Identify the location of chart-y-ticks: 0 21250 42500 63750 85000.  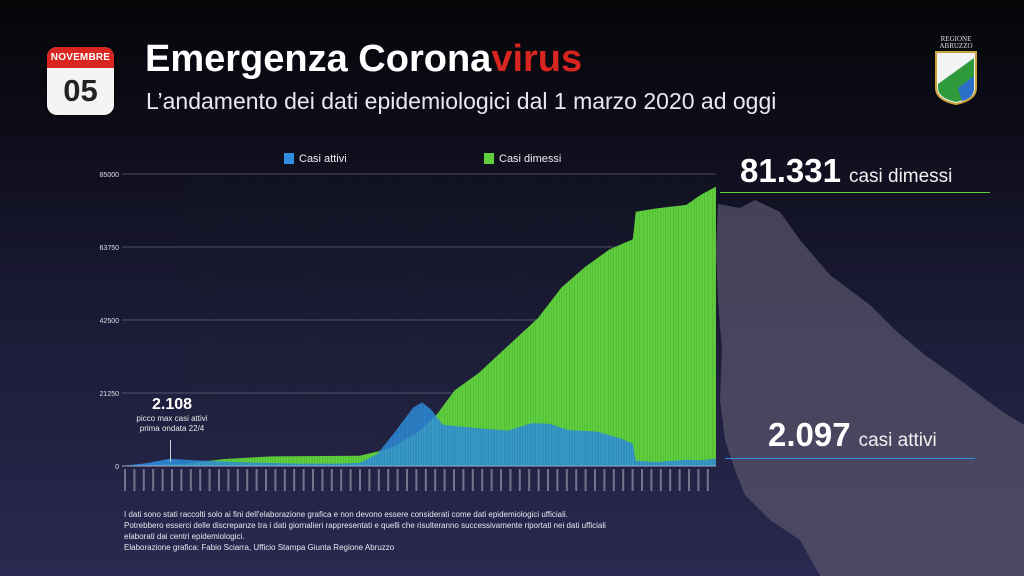
(110, 321).